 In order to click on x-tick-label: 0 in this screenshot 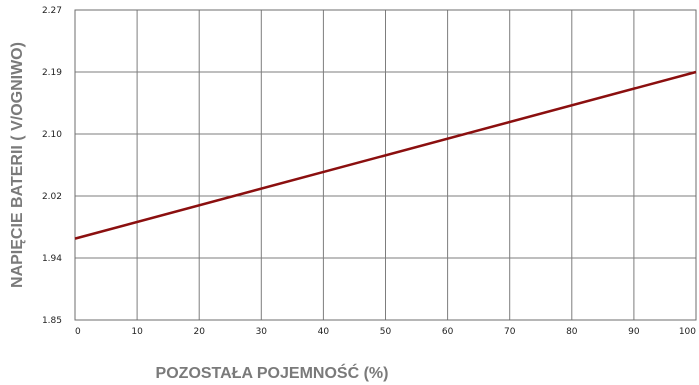, I will do `click(78, 332)`.